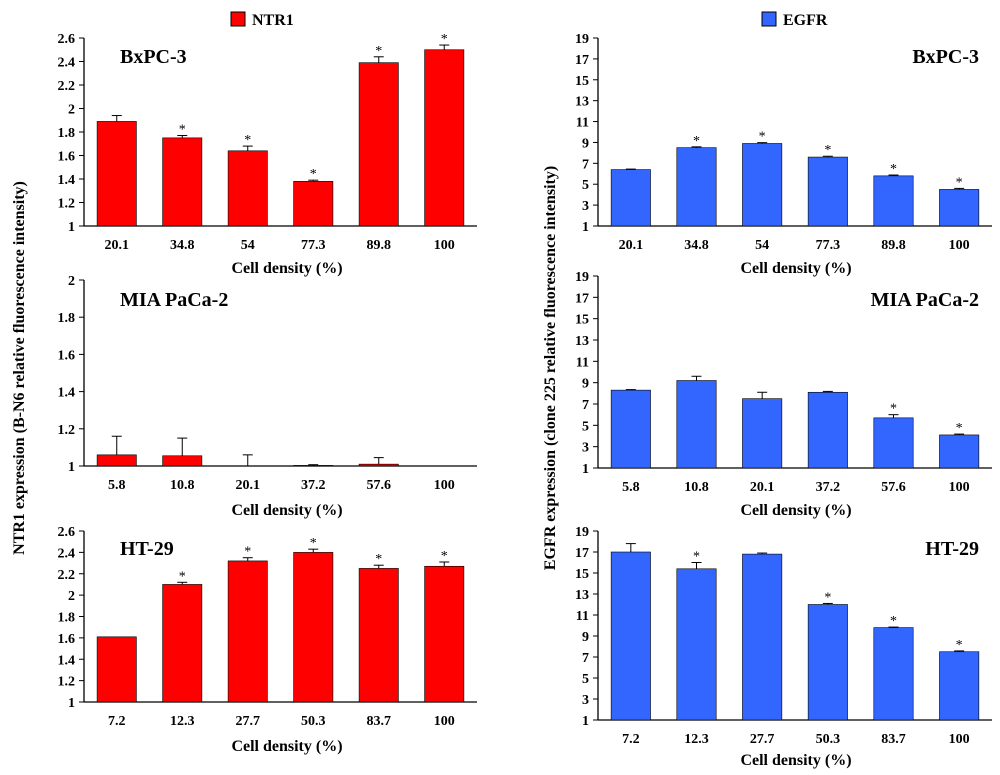  Describe the element at coordinates (248, 245) in the screenshot. I see `x-tick-label: 54` at that location.